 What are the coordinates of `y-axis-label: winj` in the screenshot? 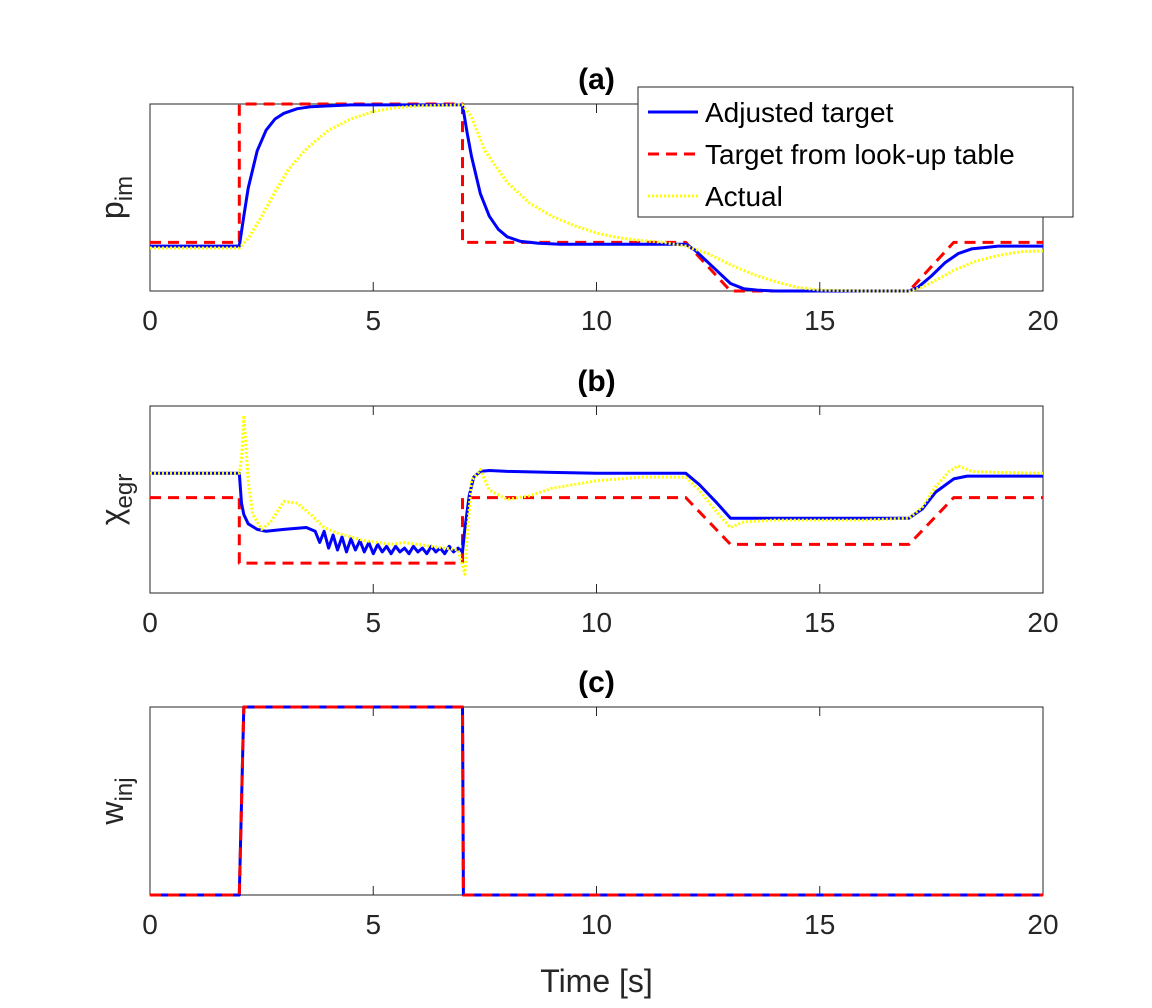 It's located at (116, 801).